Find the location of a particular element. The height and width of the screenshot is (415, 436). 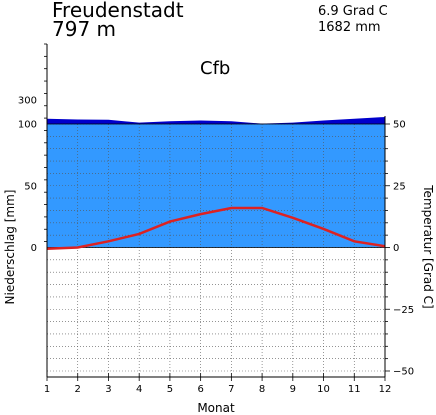

x-tick-label: 7 is located at coordinates (231, 389).